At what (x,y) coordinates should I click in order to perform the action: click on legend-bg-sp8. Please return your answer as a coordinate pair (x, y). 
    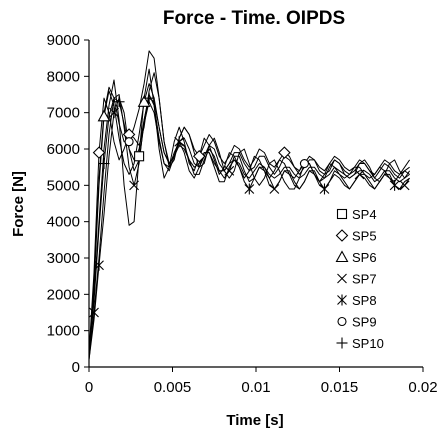
    Looking at the image, I should click on (363, 300).